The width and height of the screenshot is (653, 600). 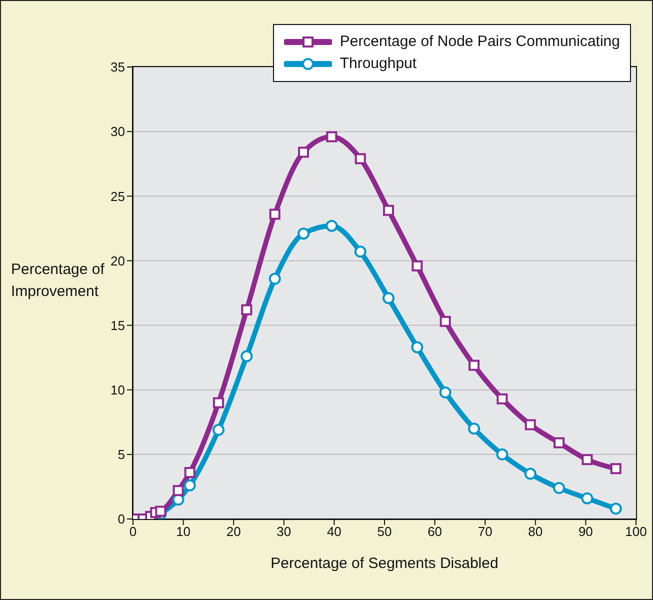 I want to click on y-tick-label: 15, so click(x=117, y=325).